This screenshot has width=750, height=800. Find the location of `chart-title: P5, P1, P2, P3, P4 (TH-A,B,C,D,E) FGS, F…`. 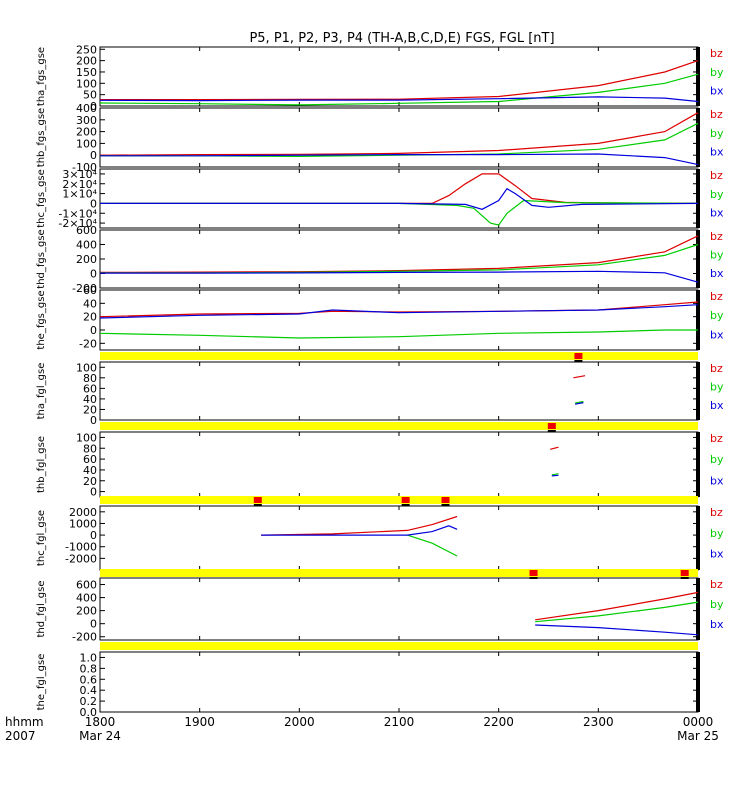

chart-title: P5, P1, P2, P3, P4 (TH-A,B,C,D,E) FGS, F… is located at coordinates (401, 38).